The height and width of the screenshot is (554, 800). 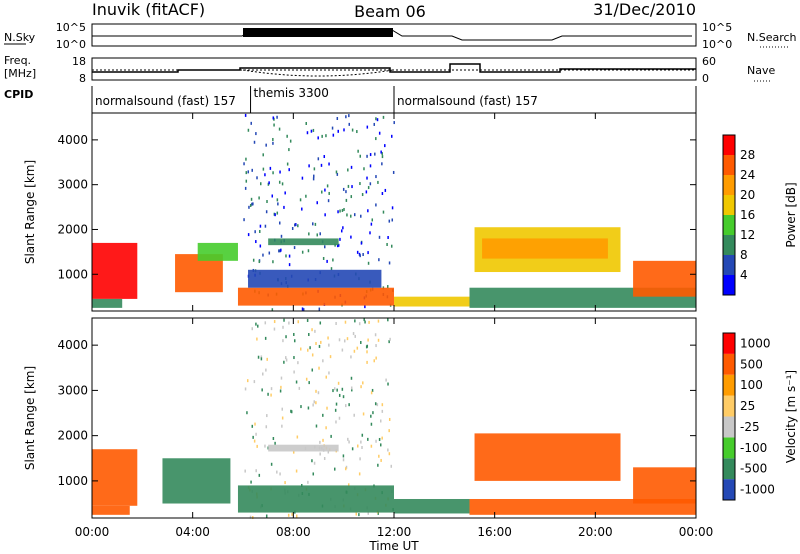 What do you see at coordinates (717, 44) in the screenshot?
I see `nsearch-tick-low: 10^0` at bounding box center [717, 44].